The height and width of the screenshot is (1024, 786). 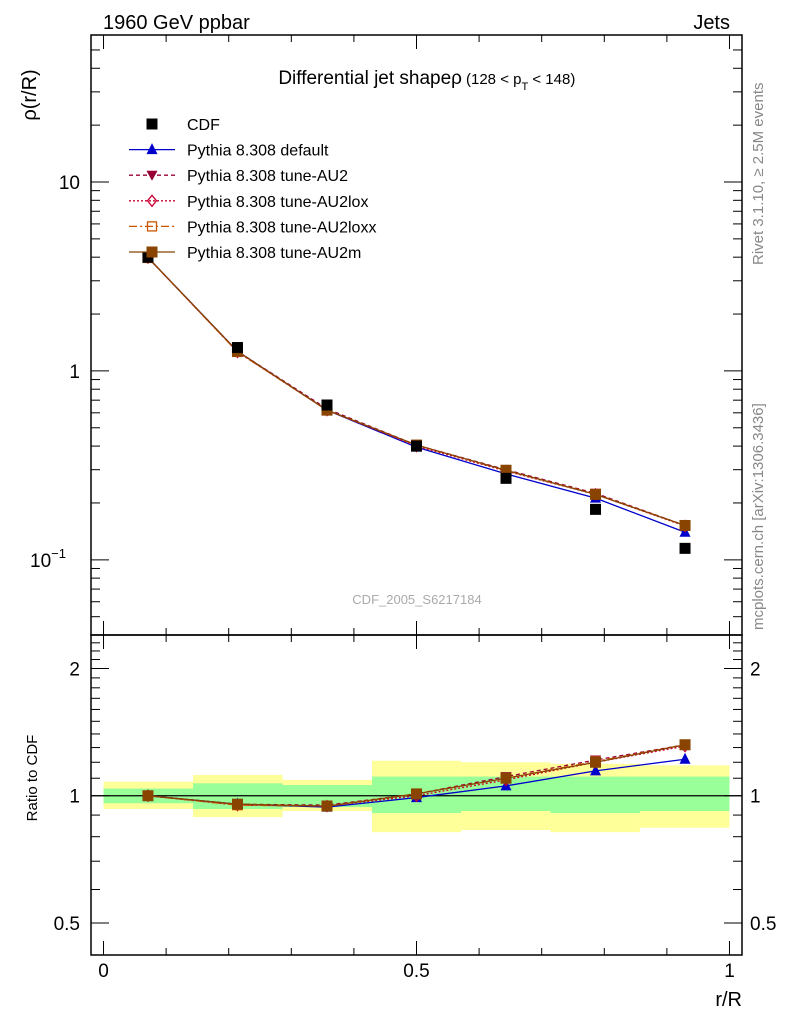 I want to click on x-tick-label: 0.5, so click(x=416, y=971).